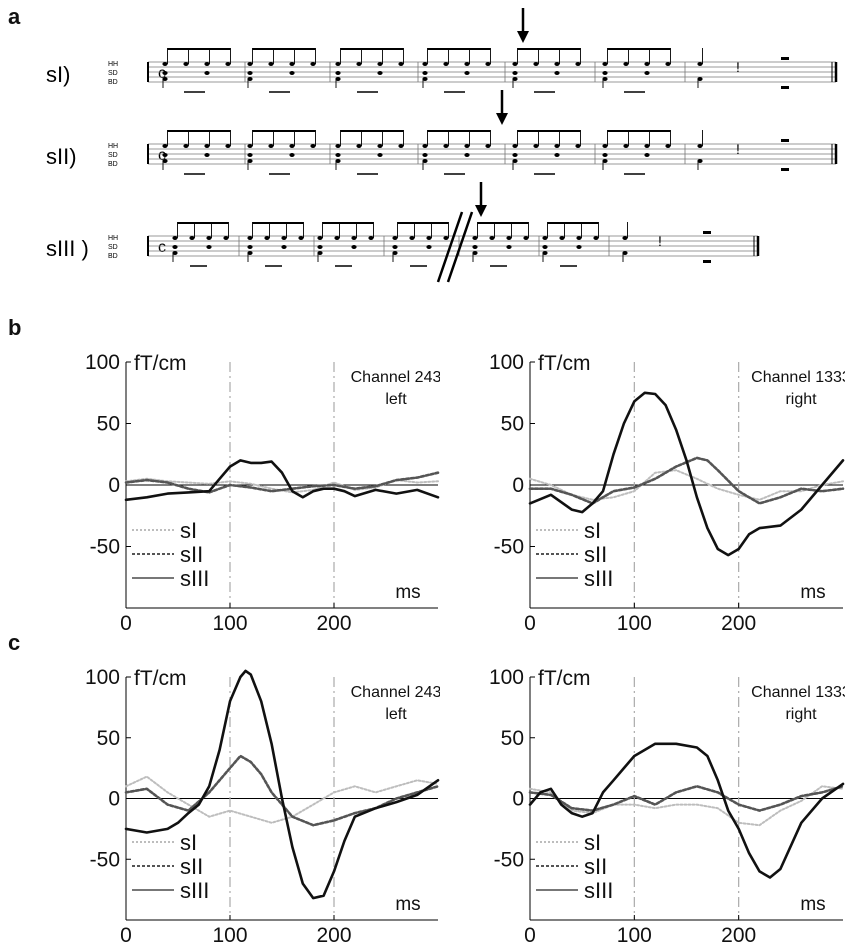  I want to click on channel-annotation: left, so click(396, 714).